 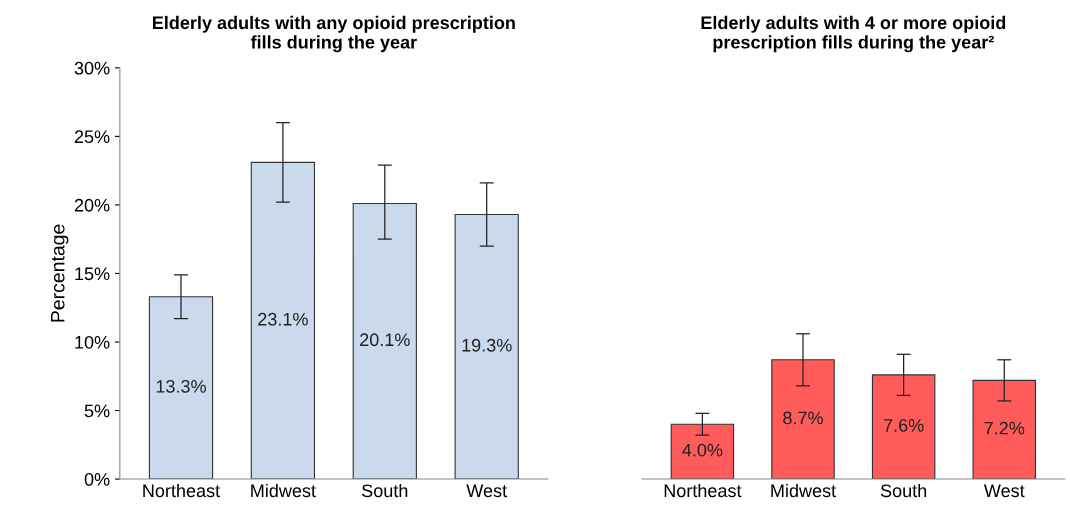 I want to click on y-tick-label: 0%, so click(x=97, y=479).